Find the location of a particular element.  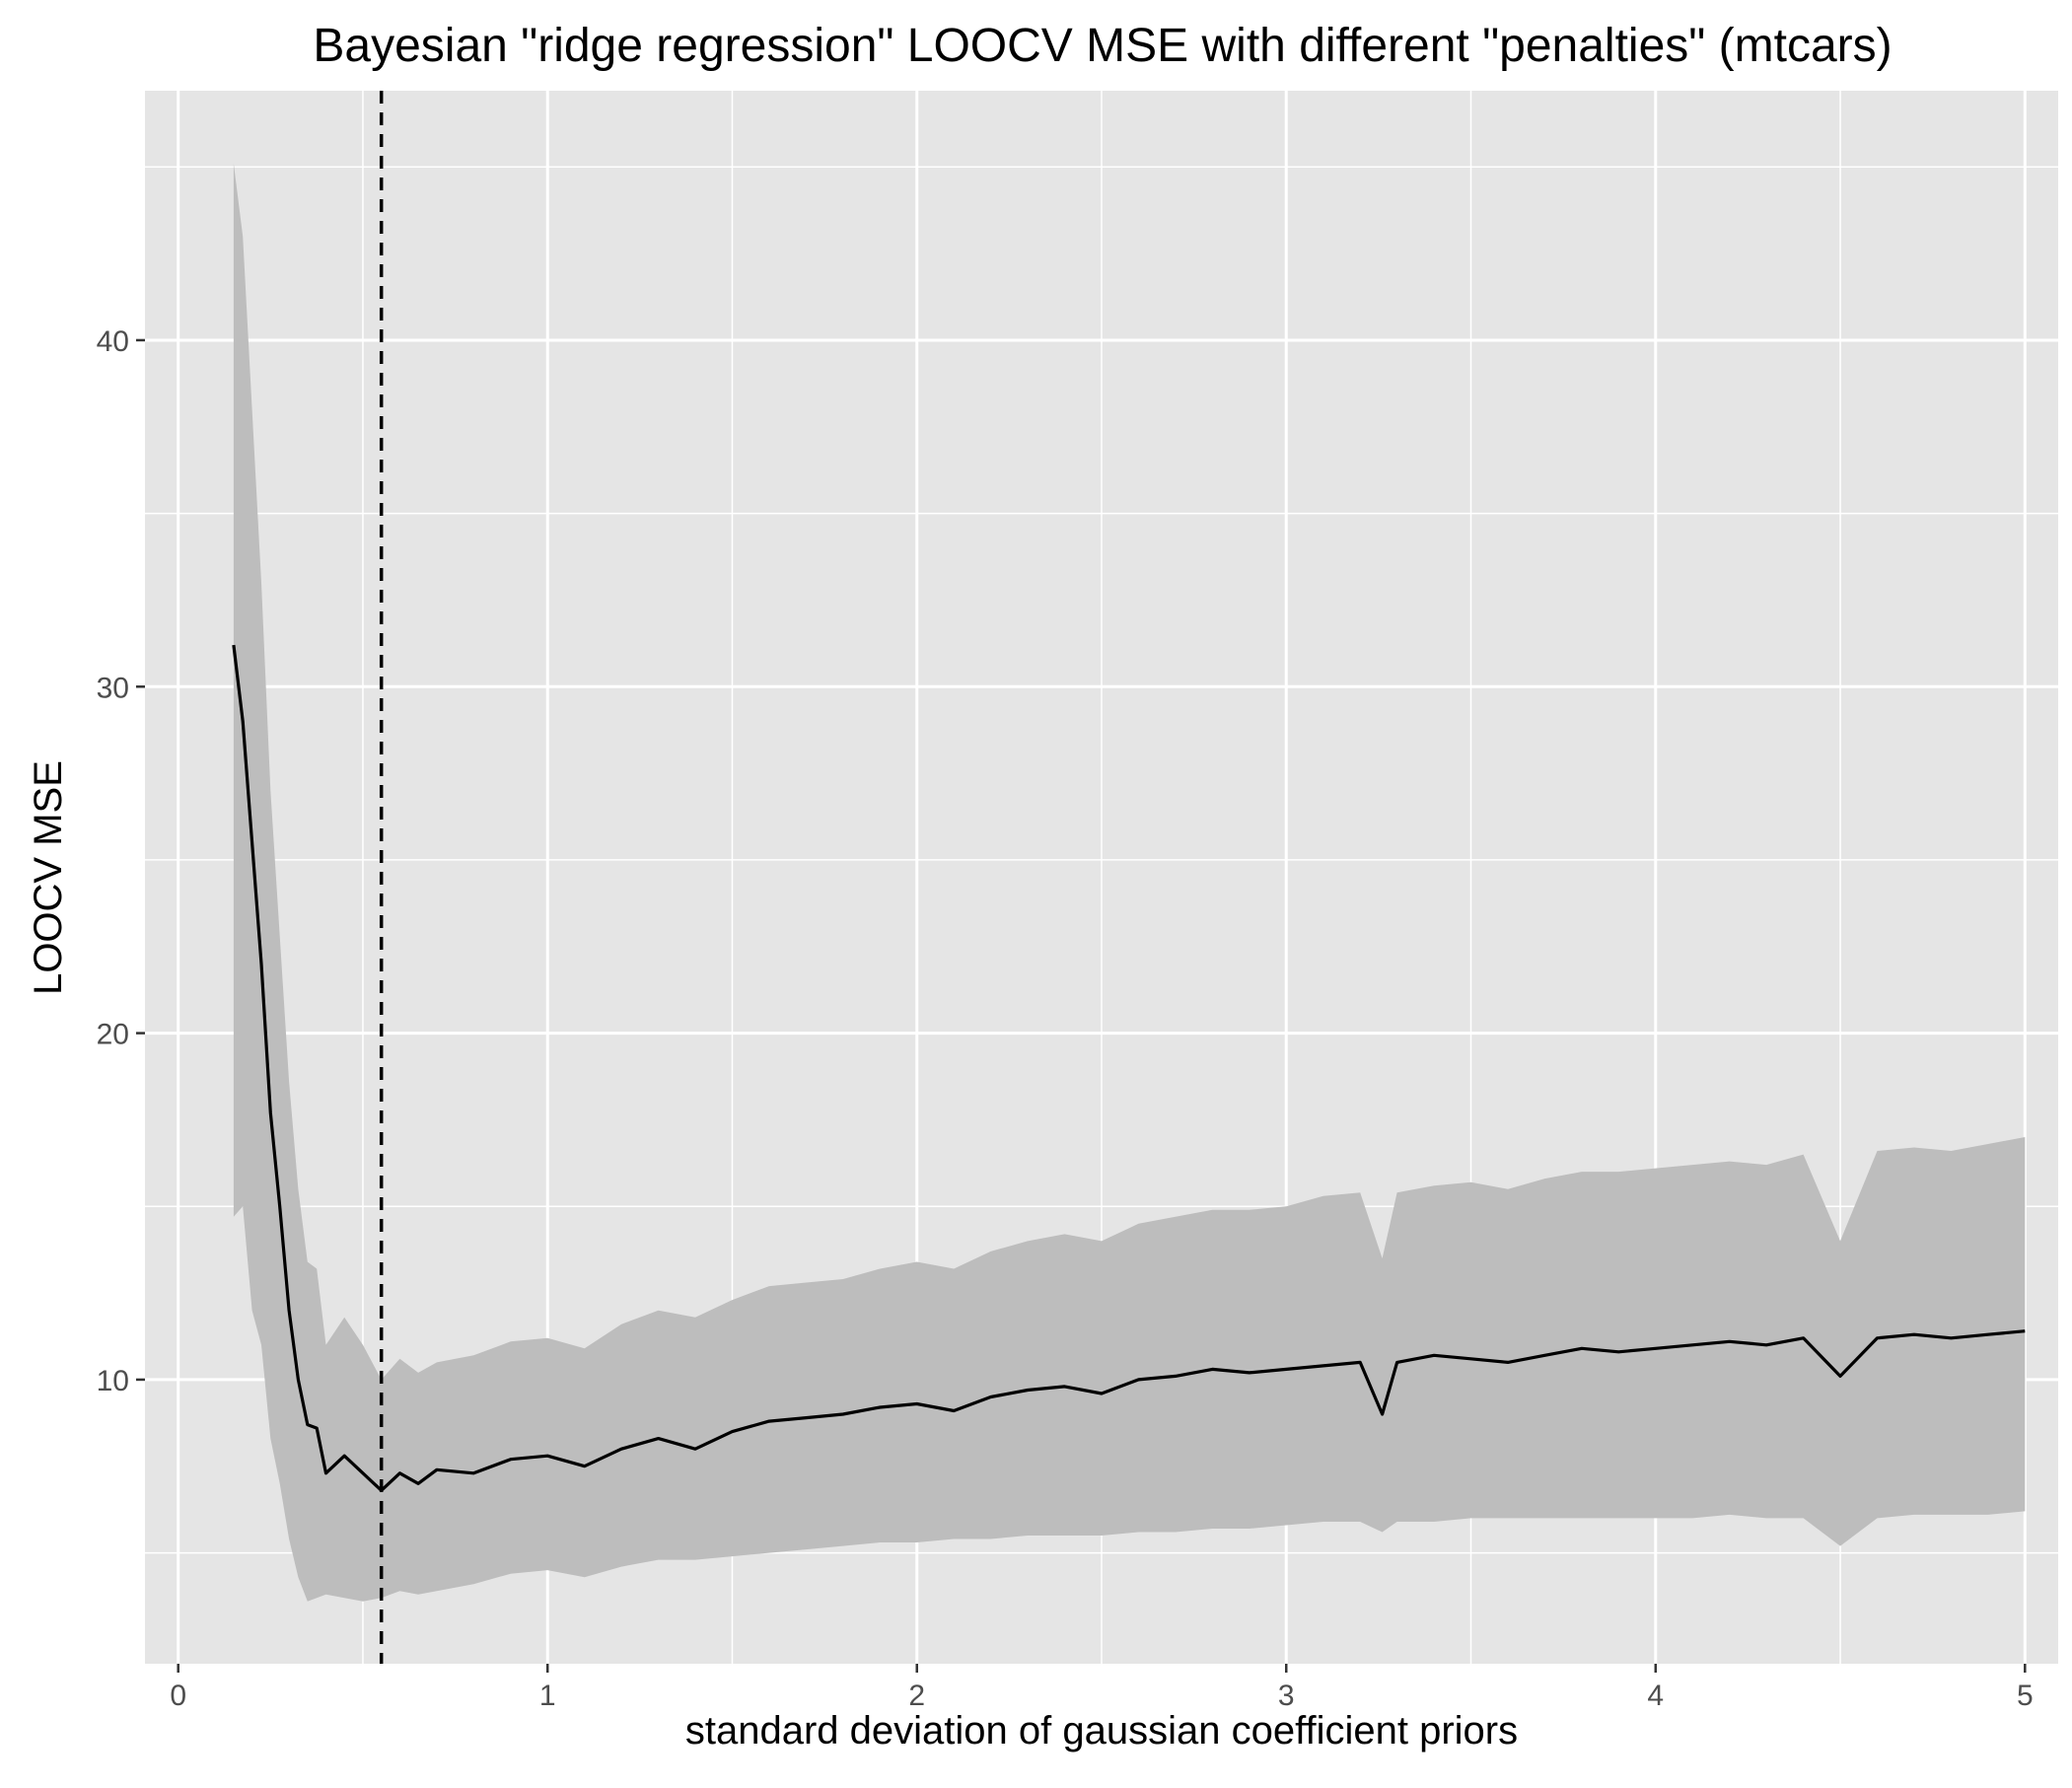

y-axis-title: LOOCV MSE is located at coordinates (48, 877).